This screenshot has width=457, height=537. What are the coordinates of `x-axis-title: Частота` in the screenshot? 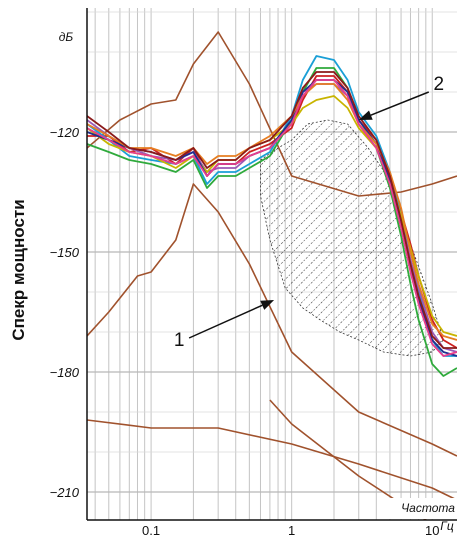 It's located at (428, 508).